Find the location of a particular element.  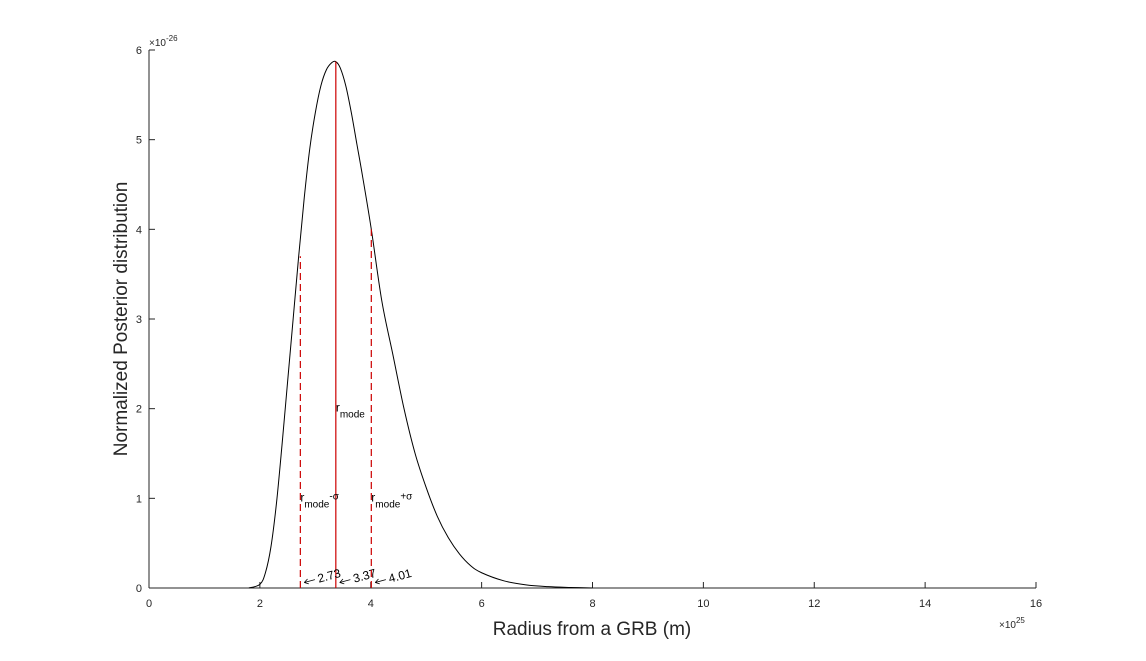

annotation-label: rmode is located at coordinates (350, 411).